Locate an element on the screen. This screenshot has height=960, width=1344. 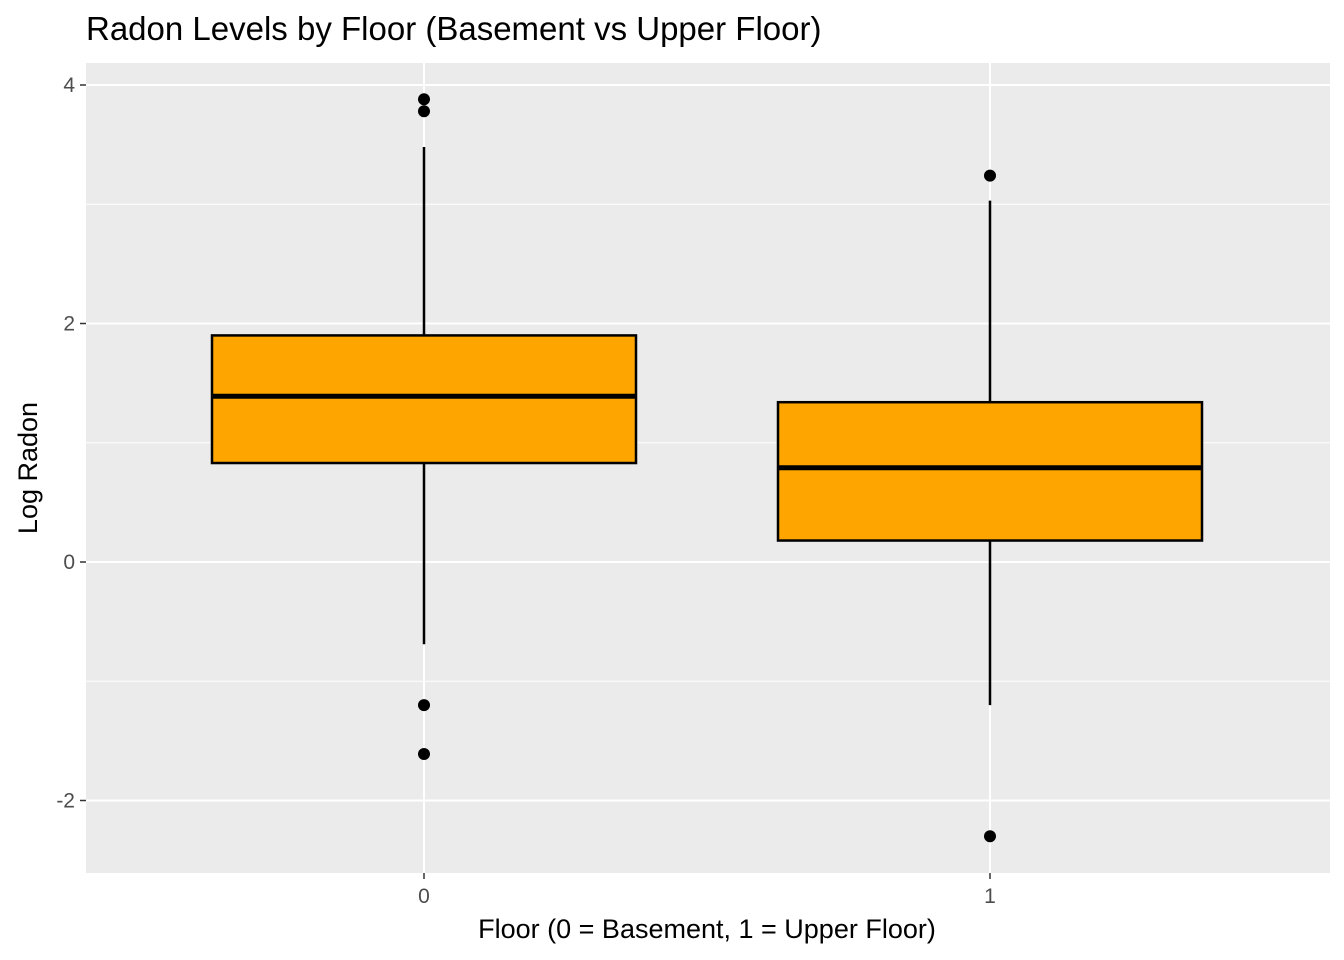
x-tick-label: 1 is located at coordinates (990, 896).